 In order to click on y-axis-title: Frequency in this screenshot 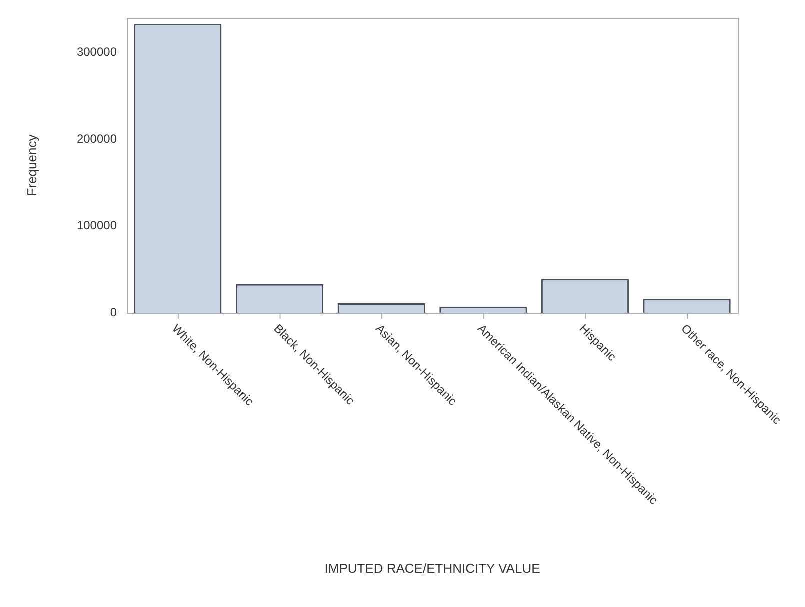, I will do `click(32, 165)`.